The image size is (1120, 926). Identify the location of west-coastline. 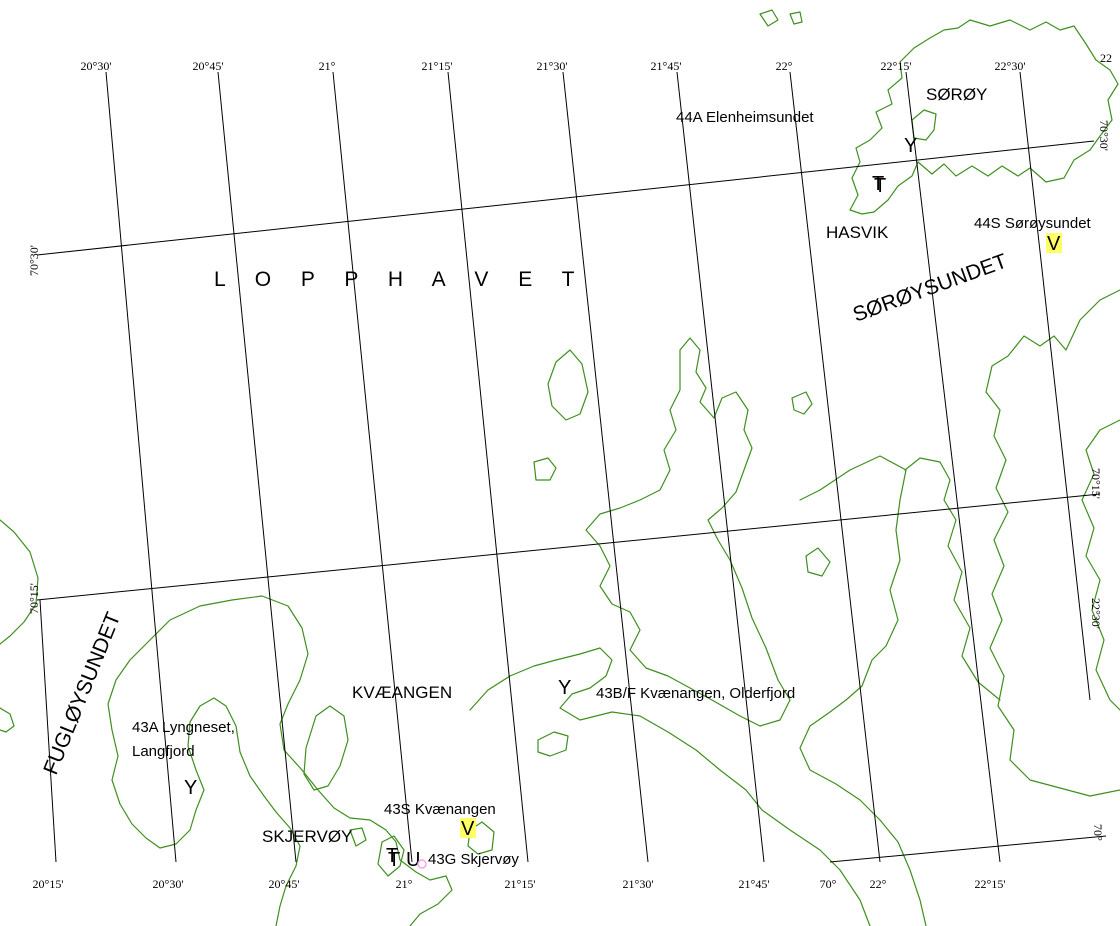
(19, 582).